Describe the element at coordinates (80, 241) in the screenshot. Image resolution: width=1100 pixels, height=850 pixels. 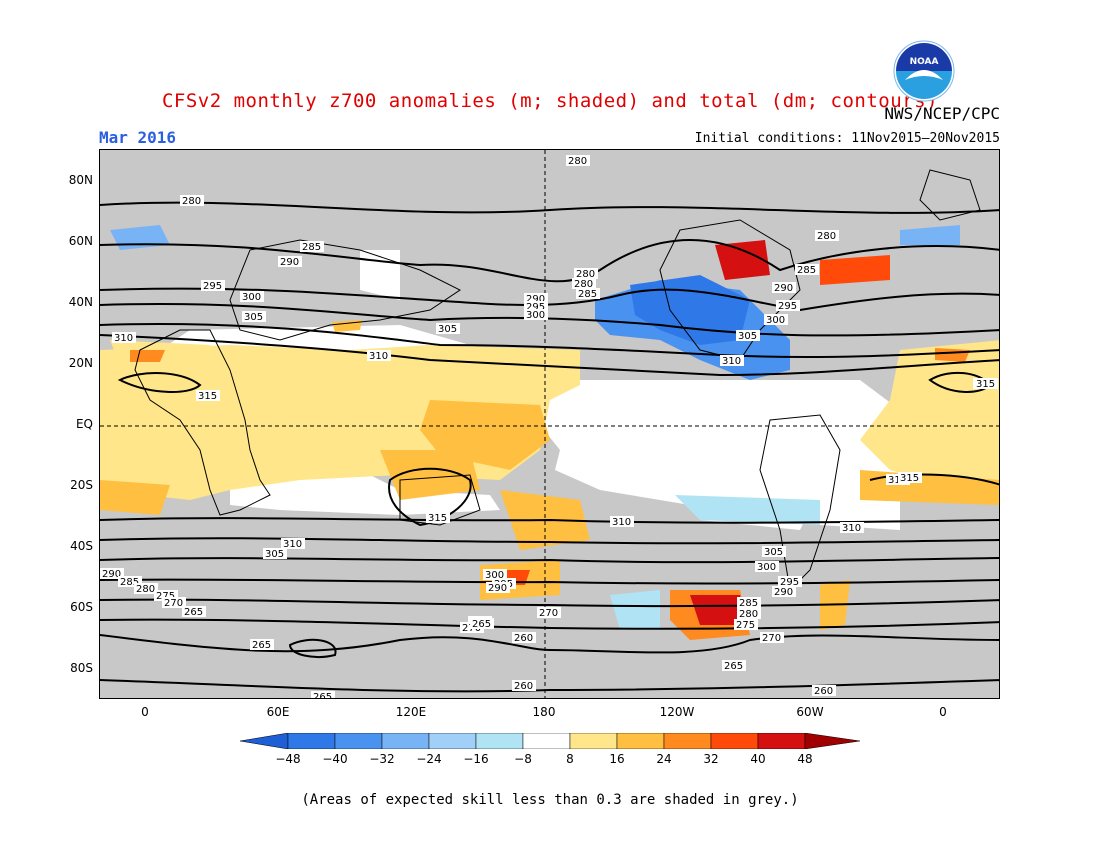
I see `lat-label: 60N` at that location.